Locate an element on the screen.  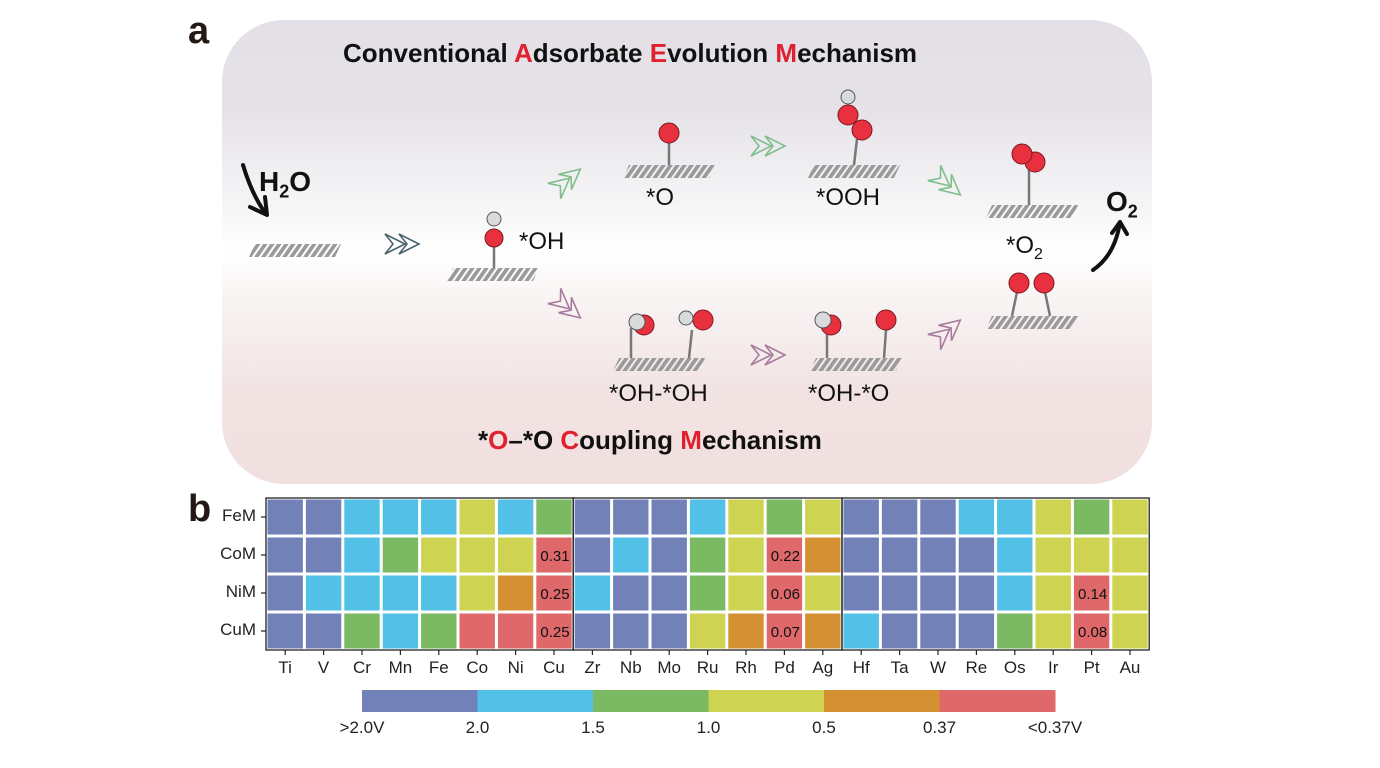
heatmap-cell-CuM-Ru is located at coordinates (707, 631).